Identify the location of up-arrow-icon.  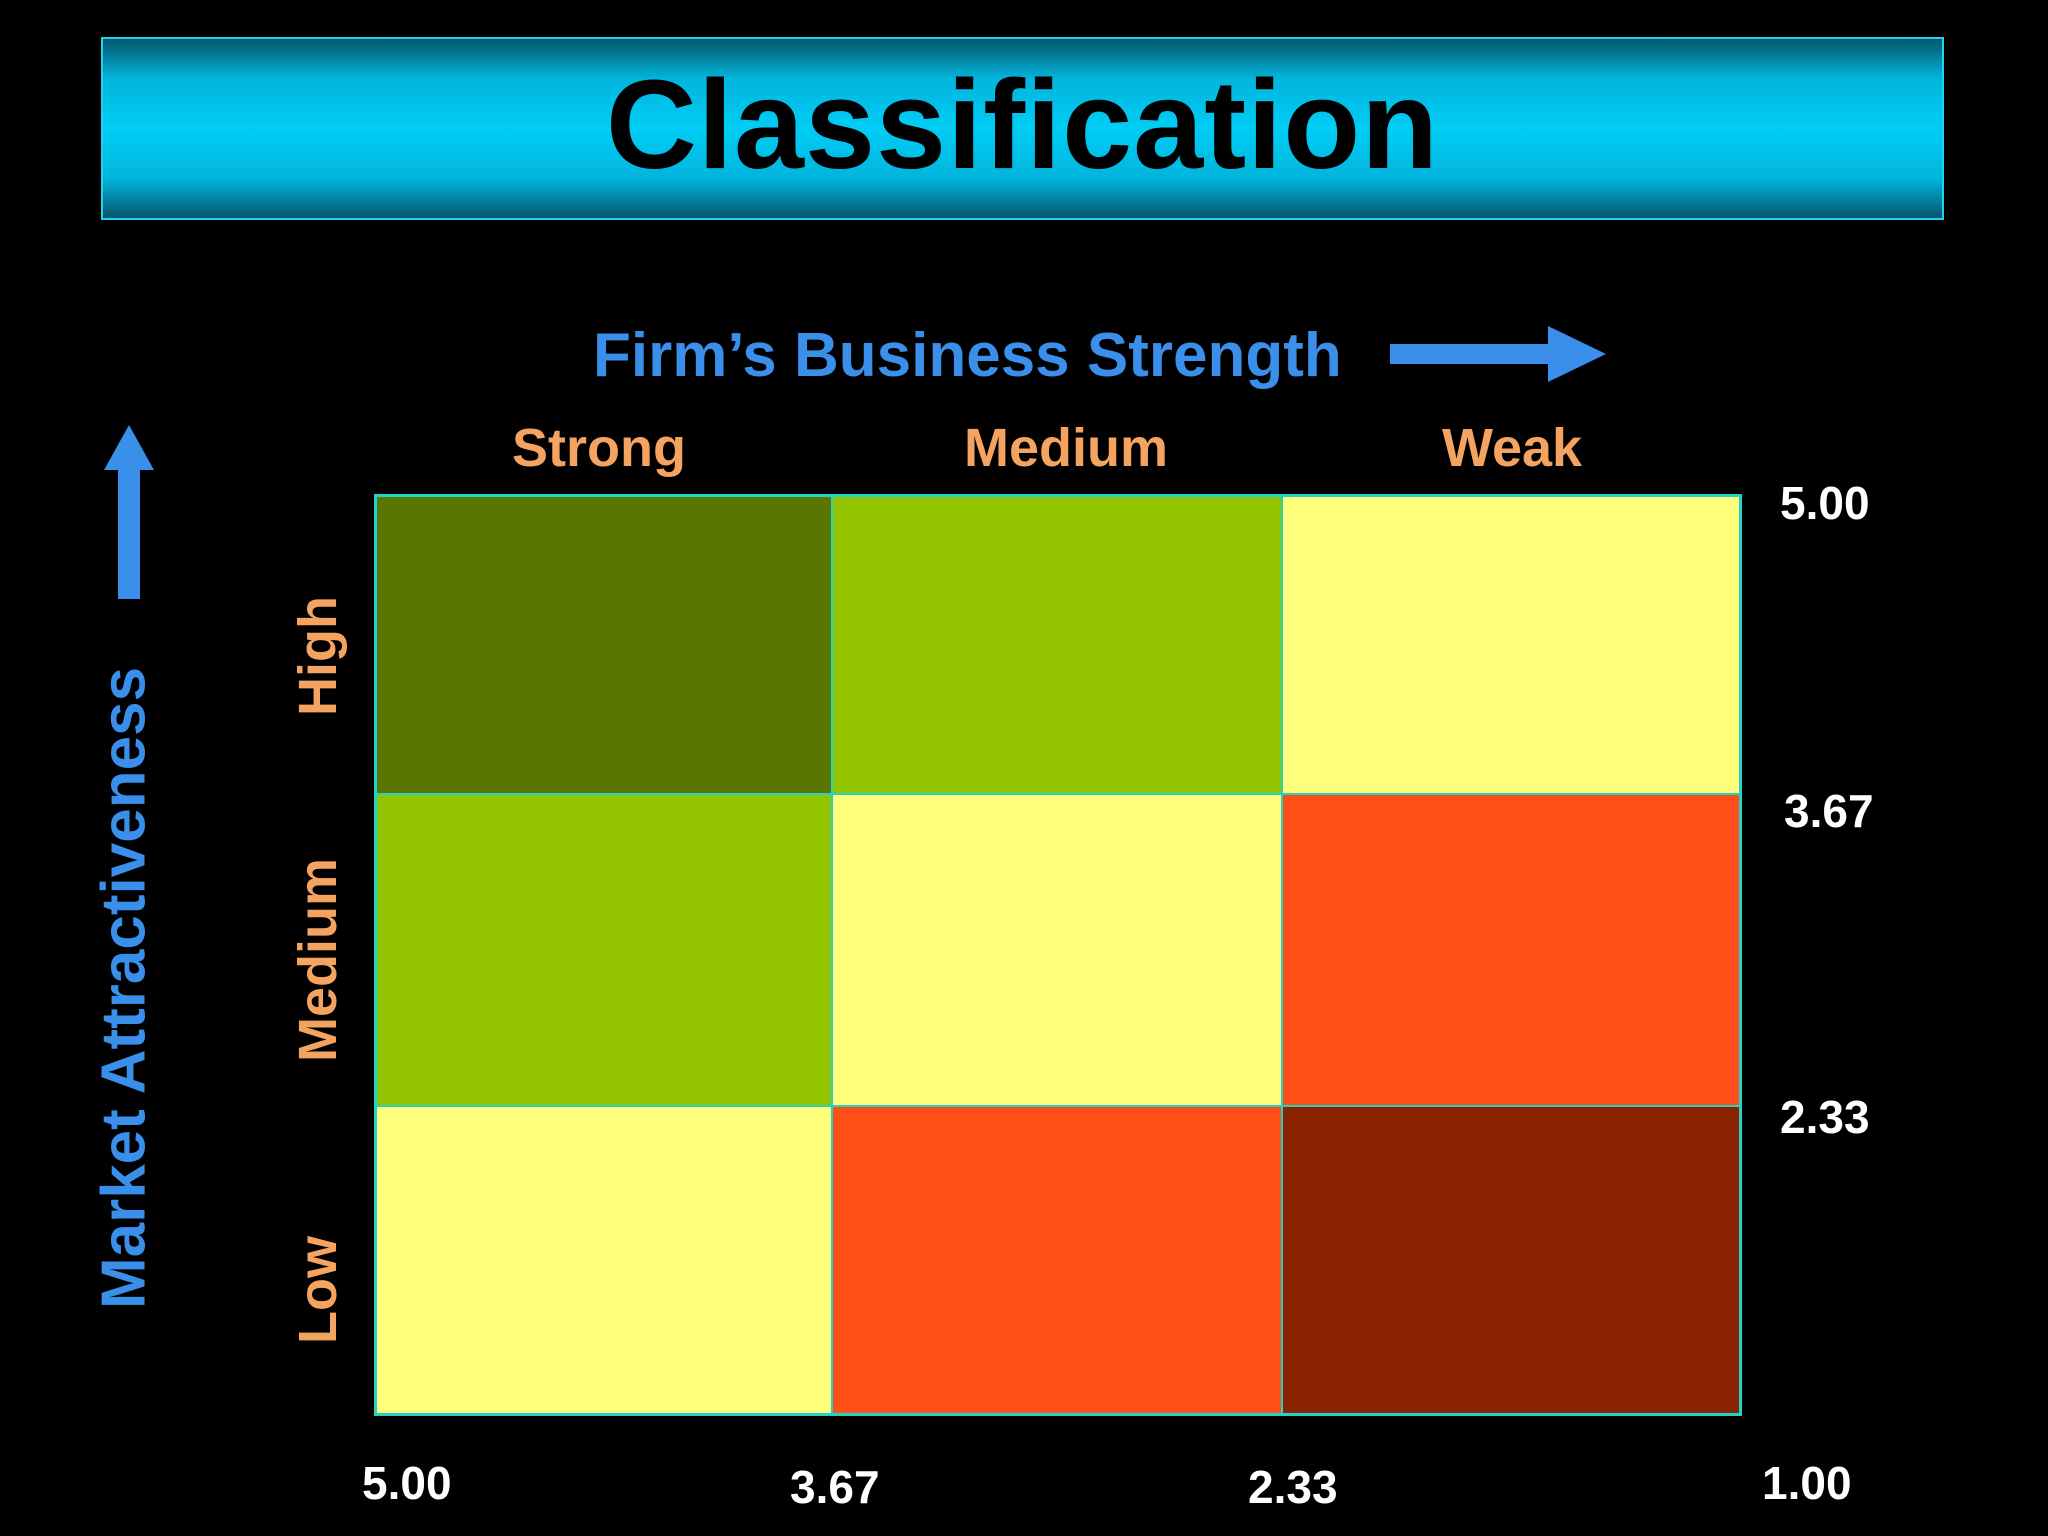
(129, 512).